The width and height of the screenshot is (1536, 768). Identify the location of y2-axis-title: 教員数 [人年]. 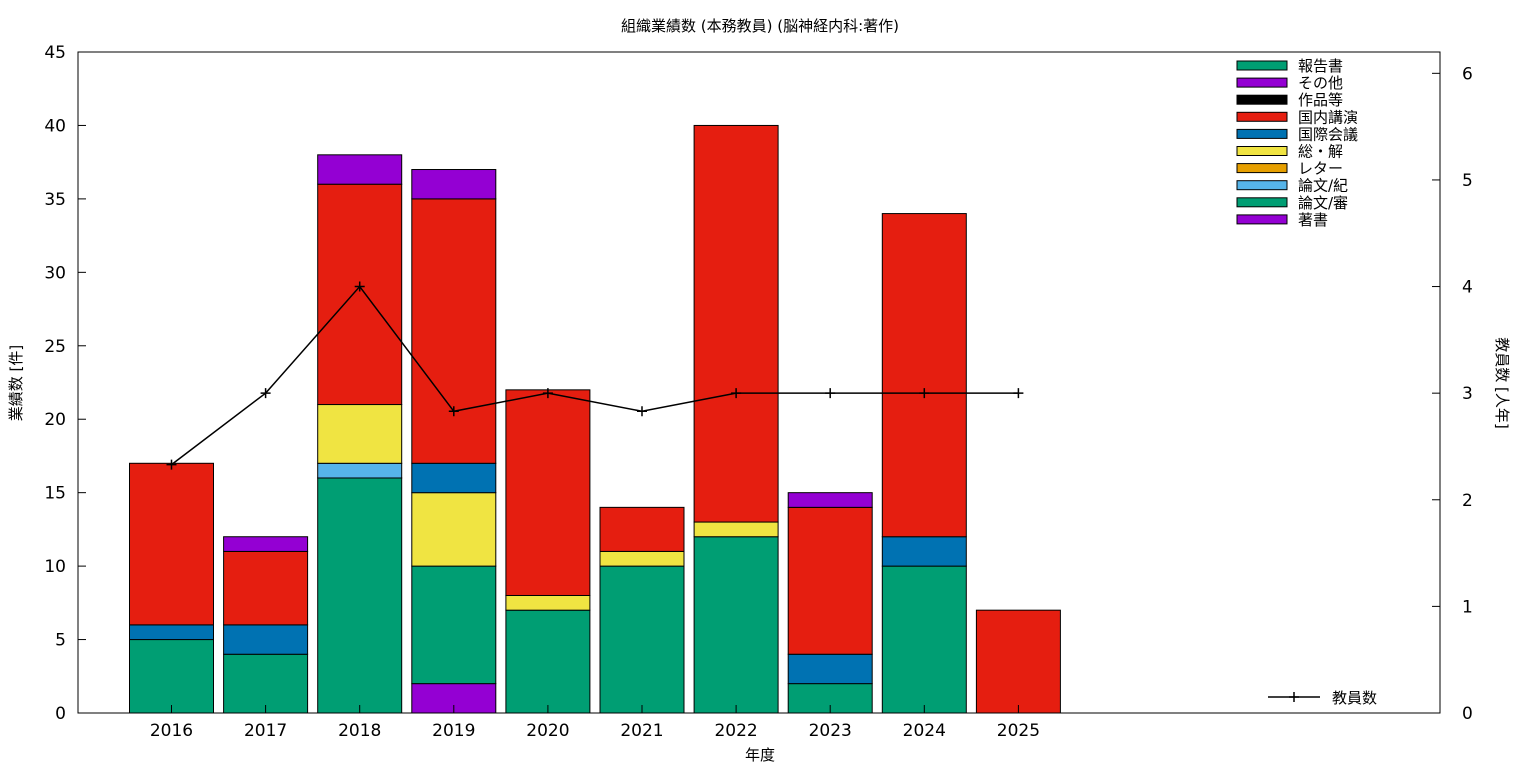
(1502, 382).